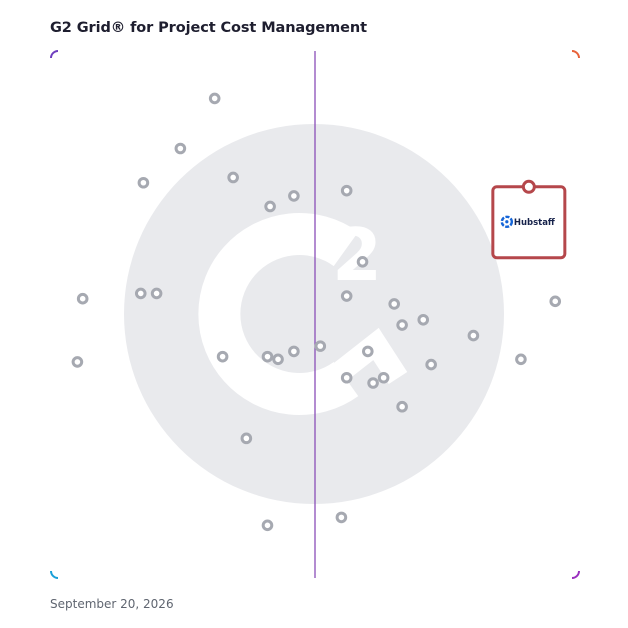 The height and width of the screenshot is (628, 628). Describe the element at coordinates (208, 28) in the screenshot. I see `page-title: G2 Grid® for Project Cost Management` at that location.